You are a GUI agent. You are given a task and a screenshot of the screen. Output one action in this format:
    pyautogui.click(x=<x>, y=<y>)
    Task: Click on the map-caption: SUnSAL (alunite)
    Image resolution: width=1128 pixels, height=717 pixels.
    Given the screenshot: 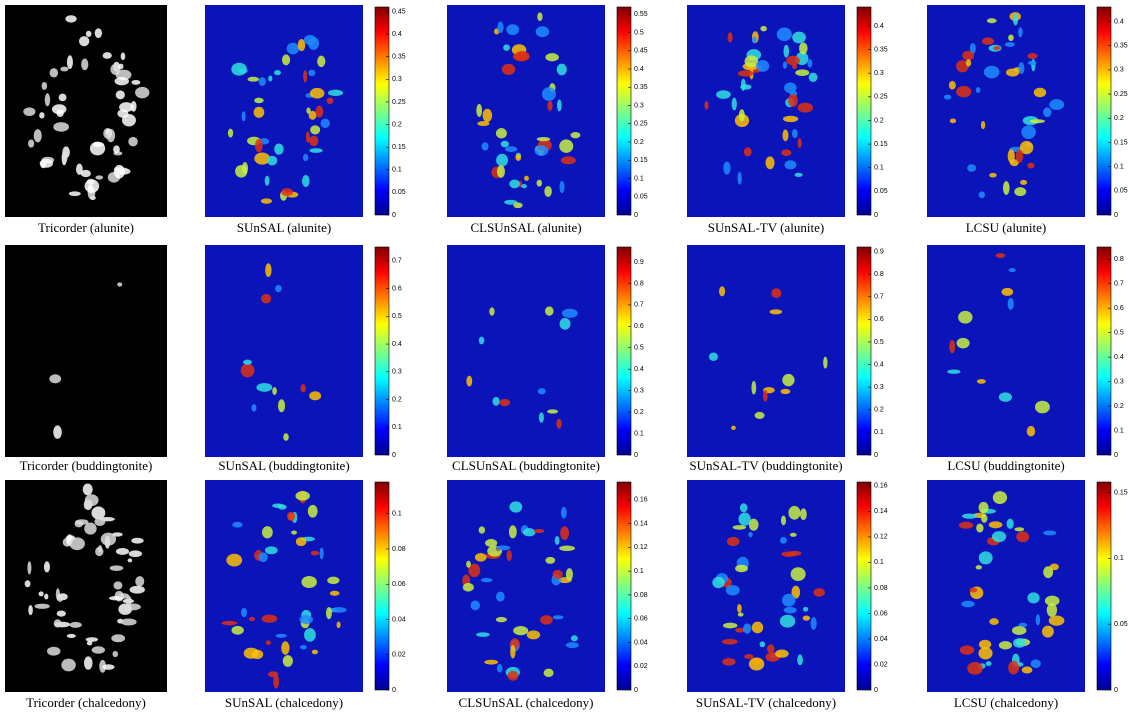 What is the action you would take?
    pyautogui.click(x=284, y=227)
    